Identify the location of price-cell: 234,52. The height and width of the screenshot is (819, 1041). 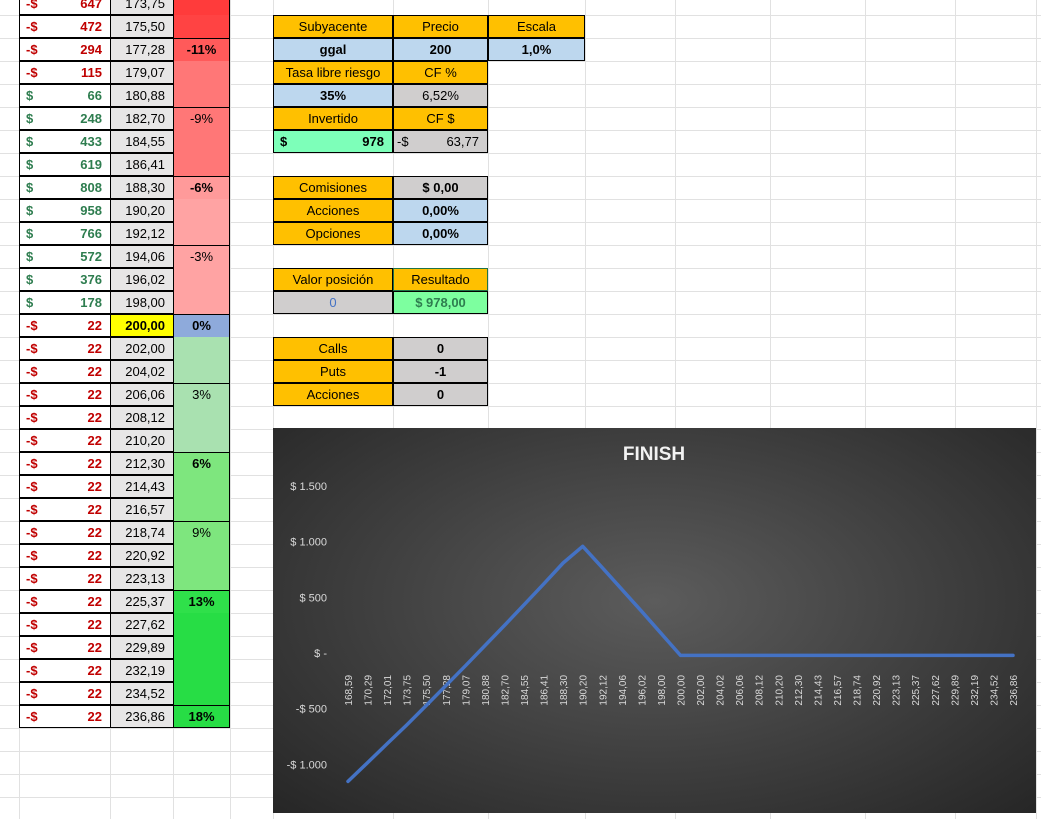
(142, 693).